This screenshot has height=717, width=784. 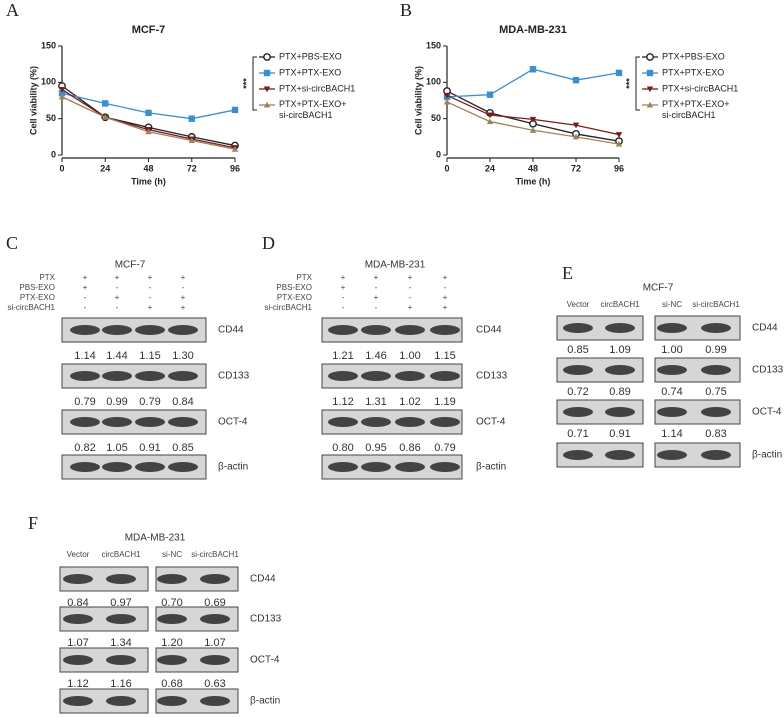 What do you see at coordinates (77, 643) in the screenshot?
I see `band-quantity: 1.07` at bounding box center [77, 643].